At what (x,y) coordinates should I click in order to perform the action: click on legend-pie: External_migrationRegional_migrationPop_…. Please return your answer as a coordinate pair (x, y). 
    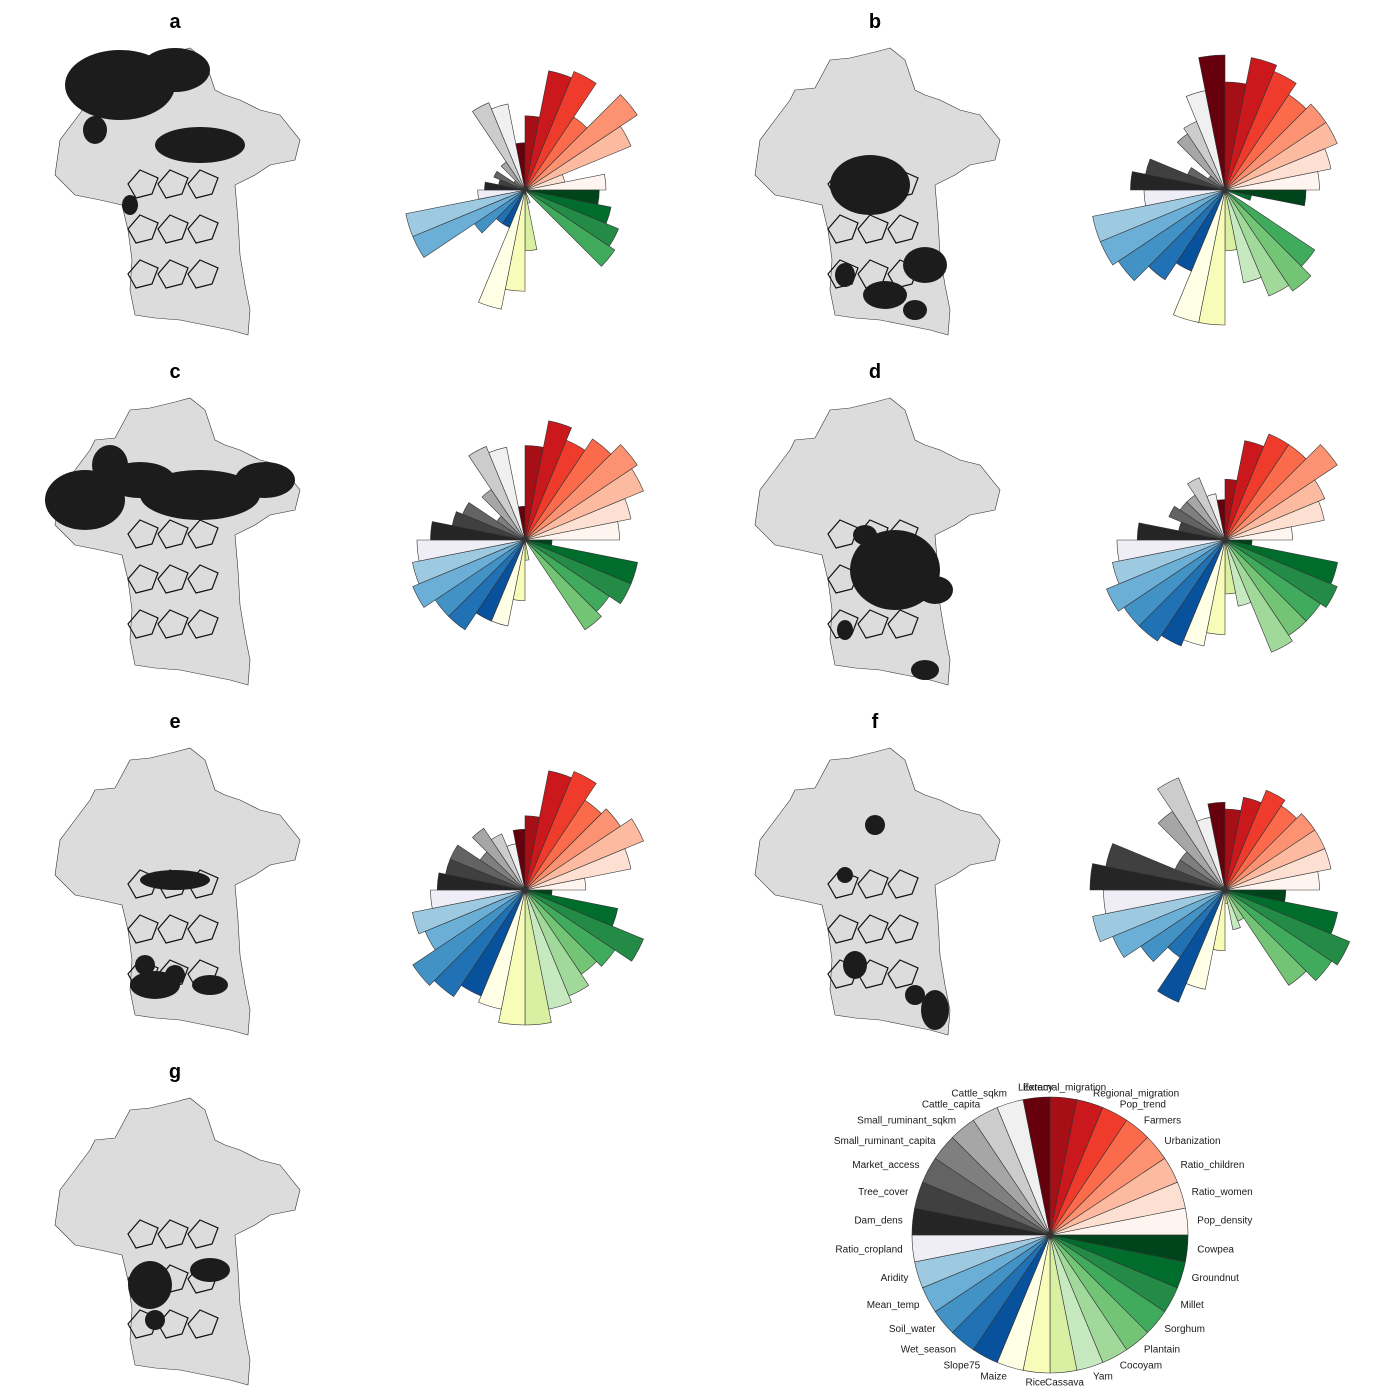
    Looking at the image, I should click on (1043, 1236).